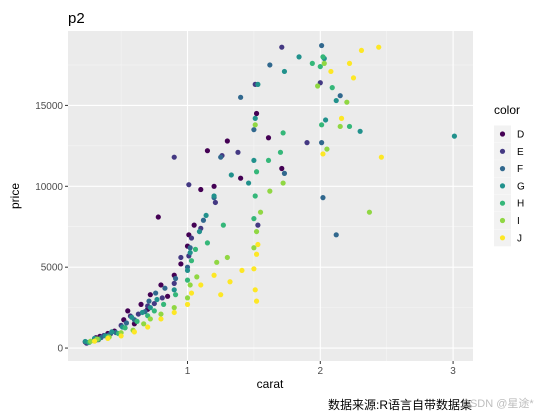 The width and height of the screenshot is (548, 417). Describe the element at coordinates (498, 404) in the screenshot. I see `watermark: CSDN @星途*` at that location.